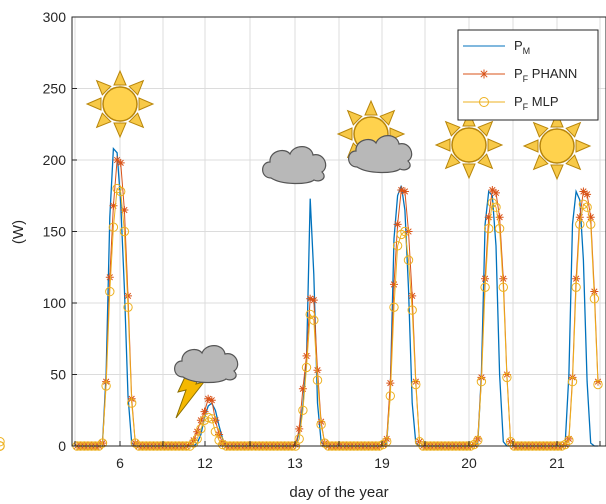 This screenshot has width=606, height=504. I want to click on legend-box, so click(528, 75).